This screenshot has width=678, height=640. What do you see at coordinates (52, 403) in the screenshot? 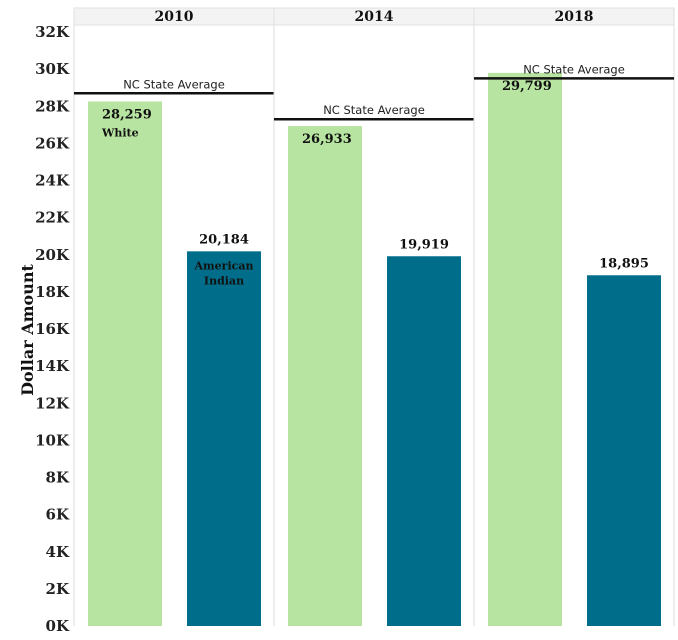
I see `y-tick-label: 12K` at bounding box center [52, 403].